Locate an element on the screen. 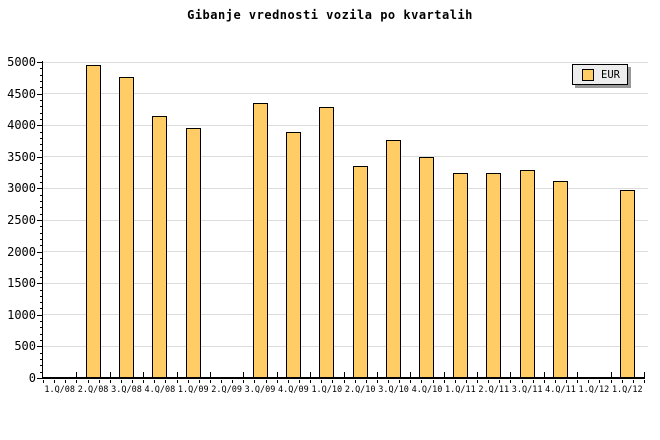 The width and height of the screenshot is (660, 440). y-tick-label: 5000 is located at coordinates (21, 62).